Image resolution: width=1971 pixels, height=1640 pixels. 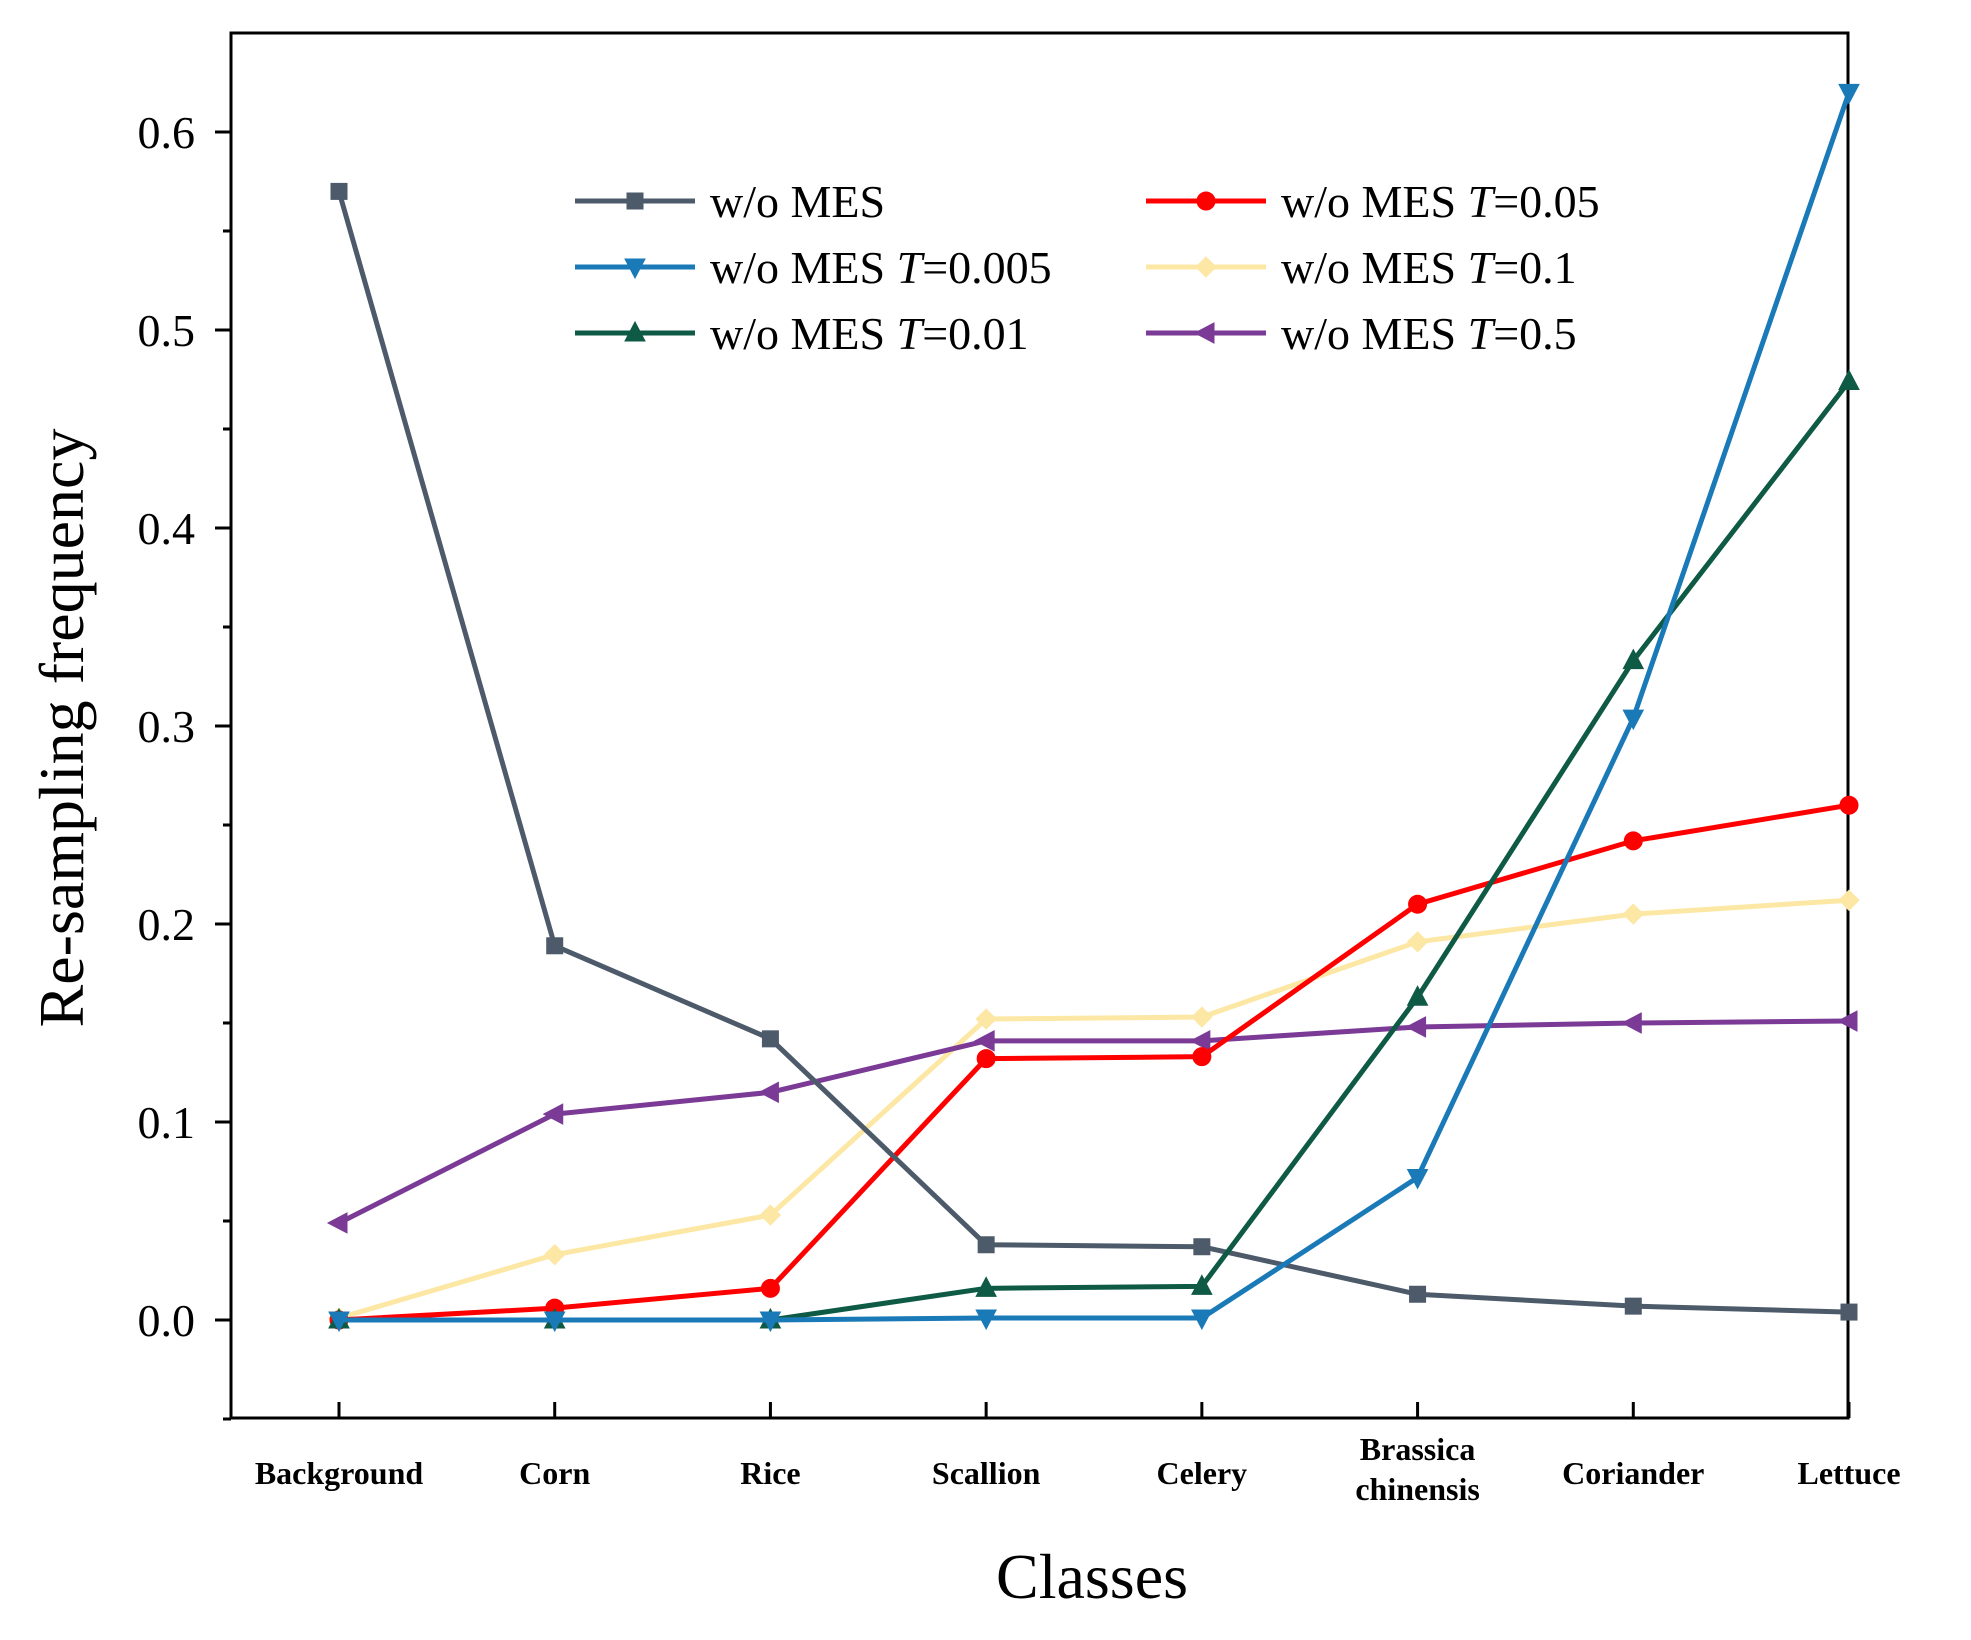 What do you see at coordinates (554, 1473) in the screenshot?
I see `x-tick-label: Corn` at bounding box center [554, 1473].